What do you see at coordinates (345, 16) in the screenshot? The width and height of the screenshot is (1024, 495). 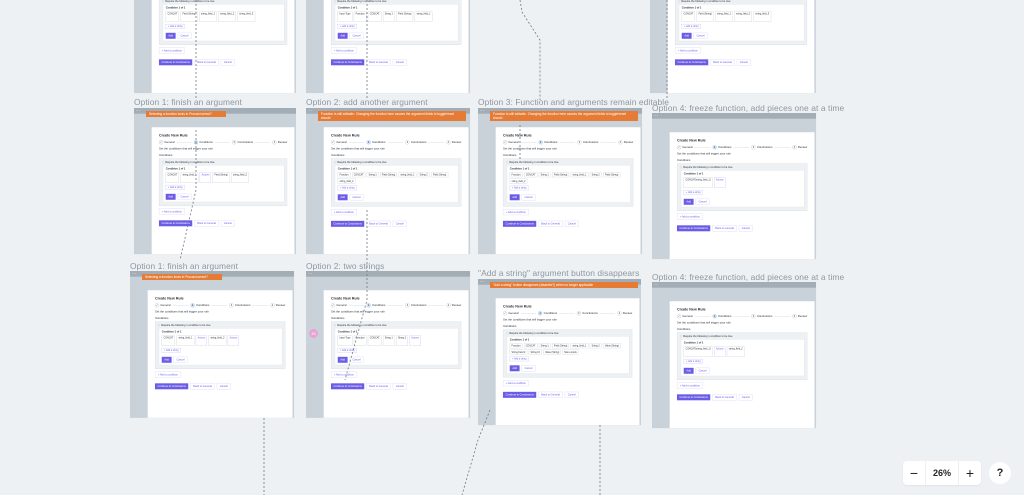 I see `field-chip: Input Type` at bounding box center [345, 16].